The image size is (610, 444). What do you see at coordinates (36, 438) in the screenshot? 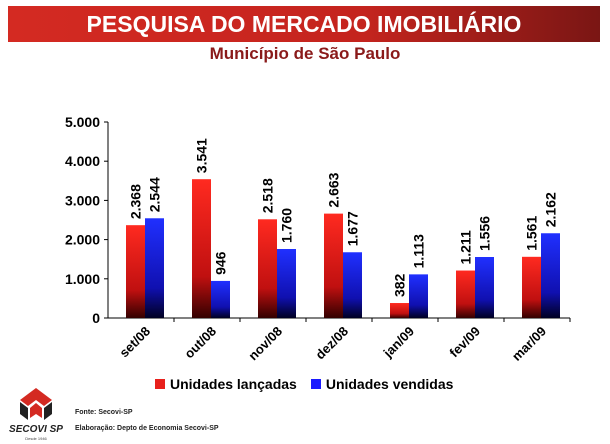
I see `svg-text: Desde 1946` at bounding box center [36, 438].